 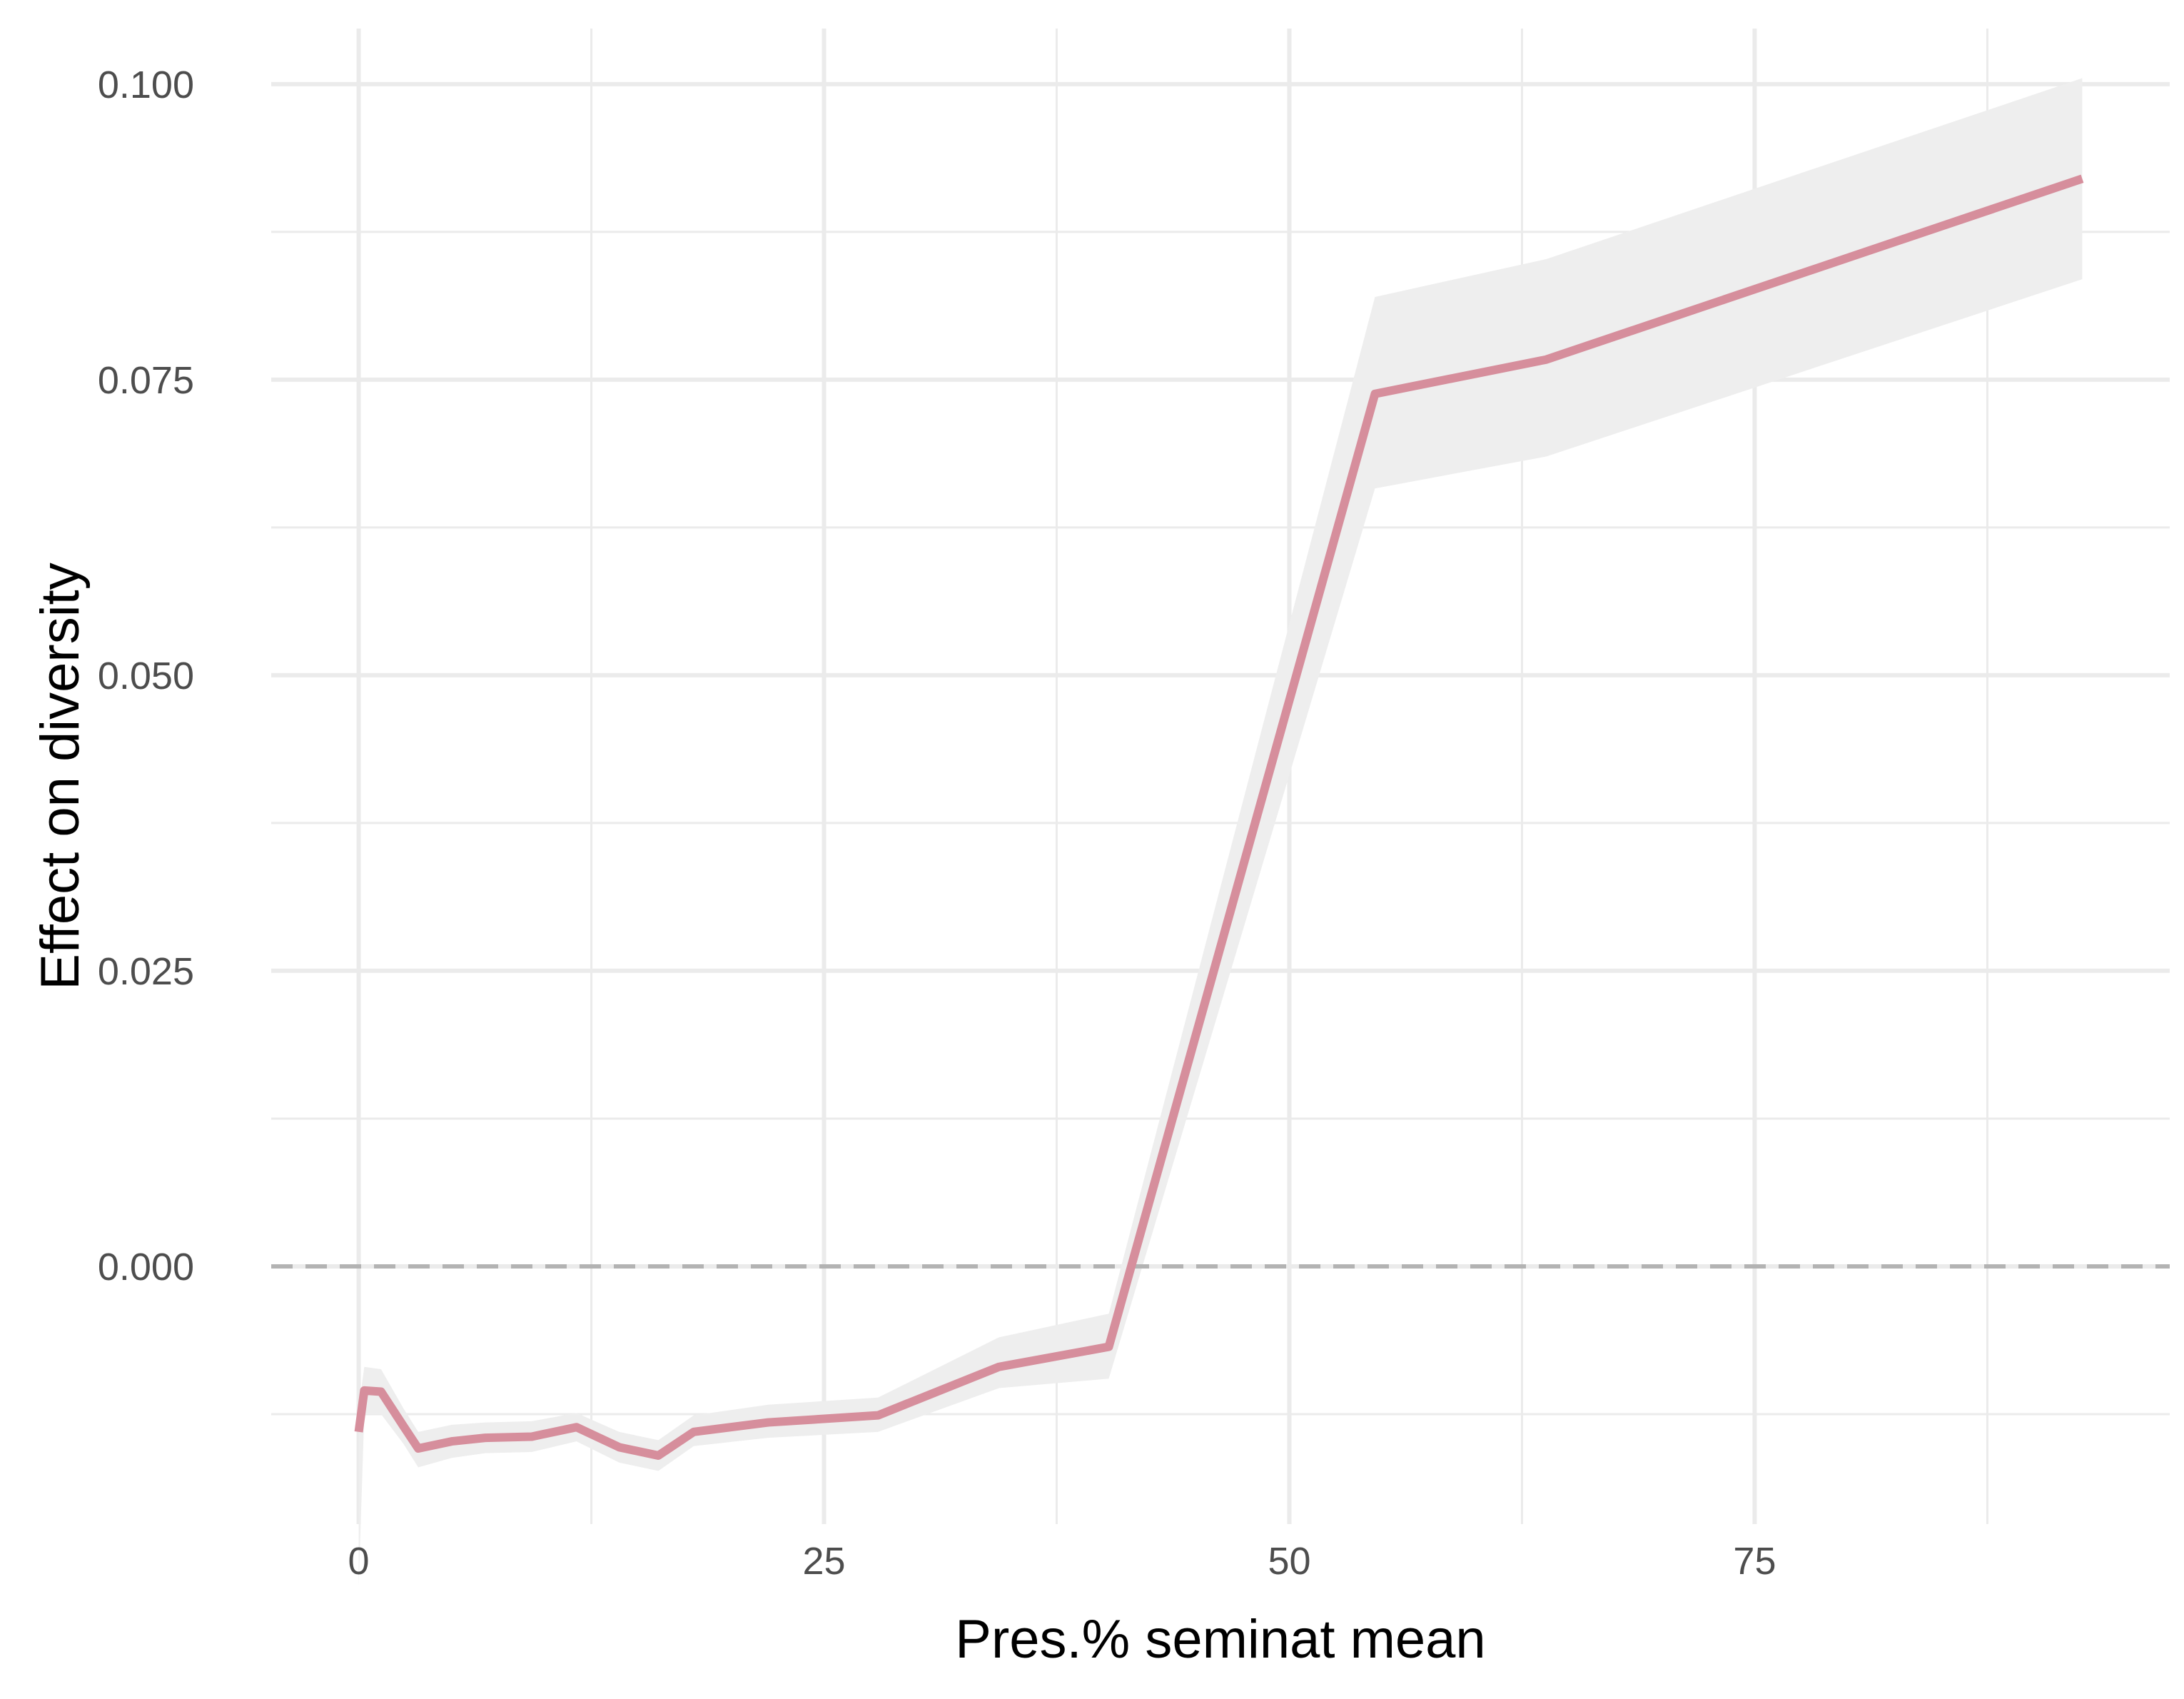 What do you see at coordinates (1289, 1561) in the screenshot?
I see `x-tick-label: 50` at bounding box center [1289, 1561].